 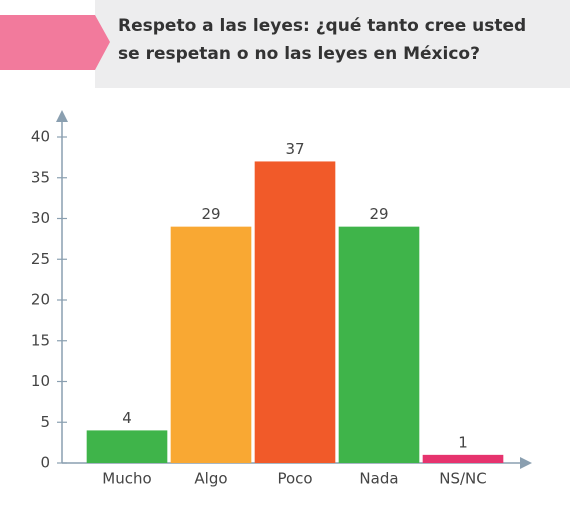 What do you see at coordinates (463, 479) in the screenshot?
I see `x-tick-label: NS/NC` at bounding box center [463, 479].